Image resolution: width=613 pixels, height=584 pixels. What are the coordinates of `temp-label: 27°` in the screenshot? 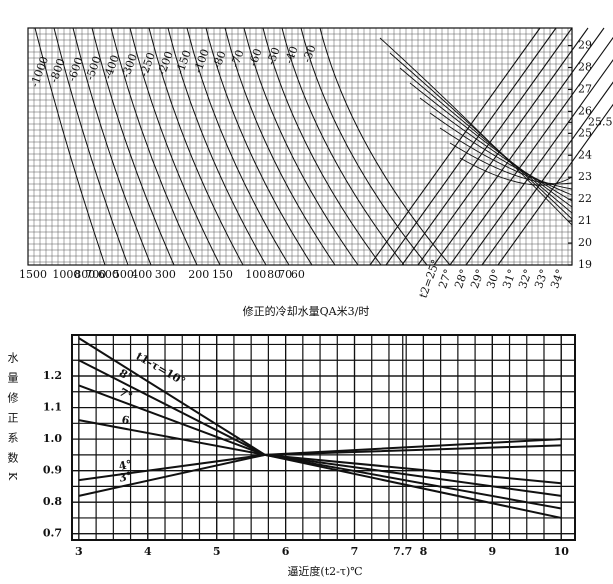 It's located at (445, 278).